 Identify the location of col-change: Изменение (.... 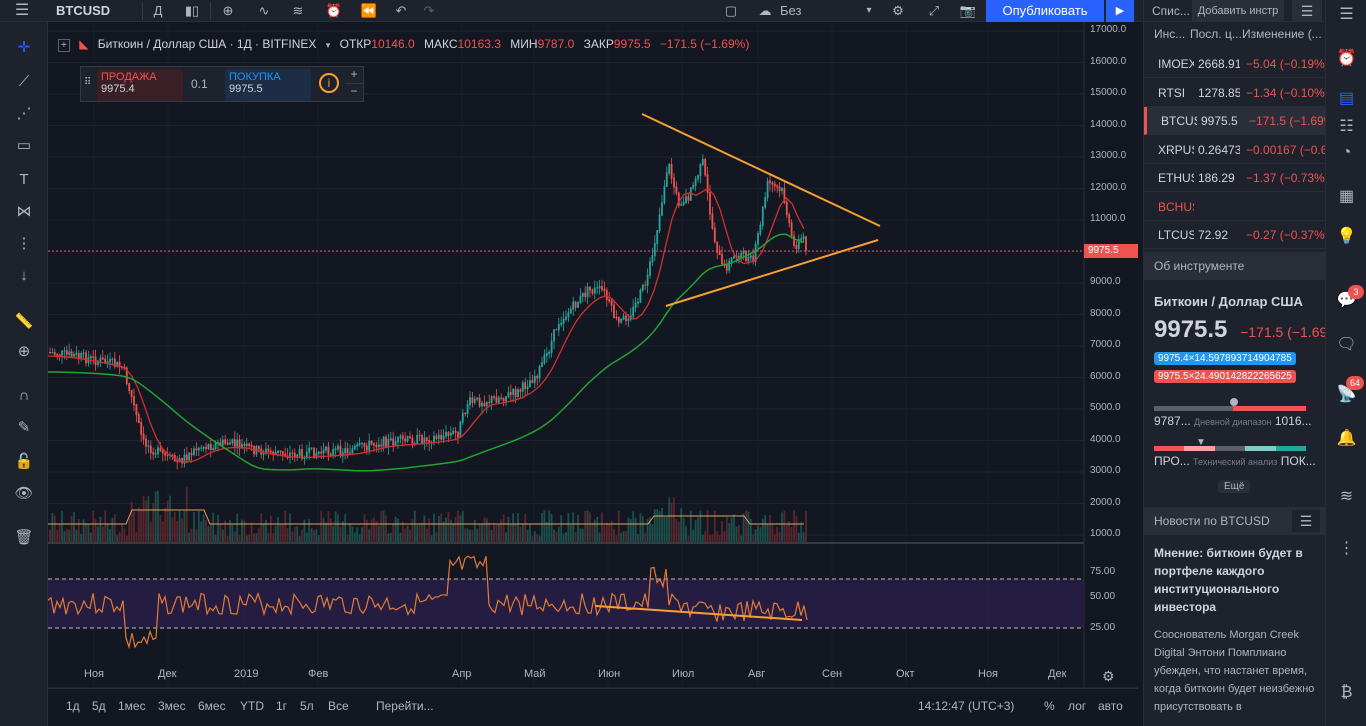
(1282, 34).